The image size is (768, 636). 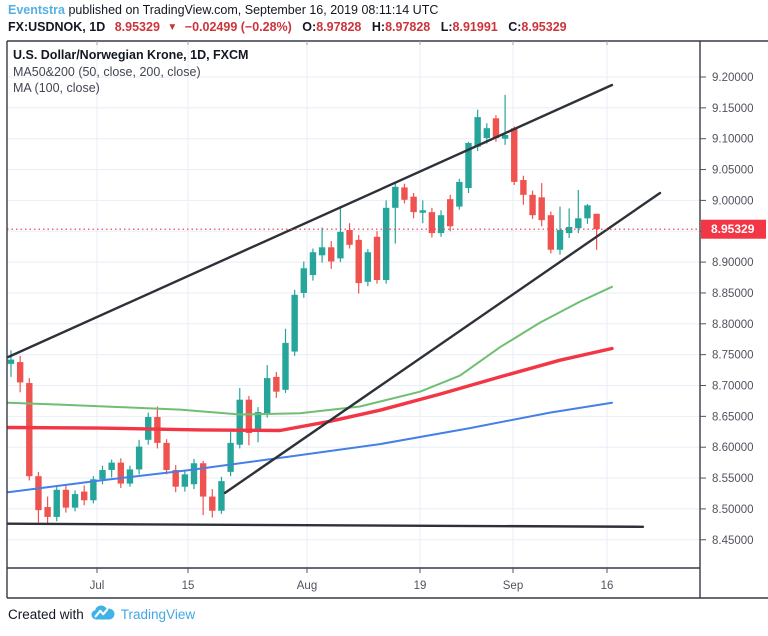 What do you see at coordinates (378, 27) in the screenshot?
I see `high-label: H:` at bounding box center [378, 27].